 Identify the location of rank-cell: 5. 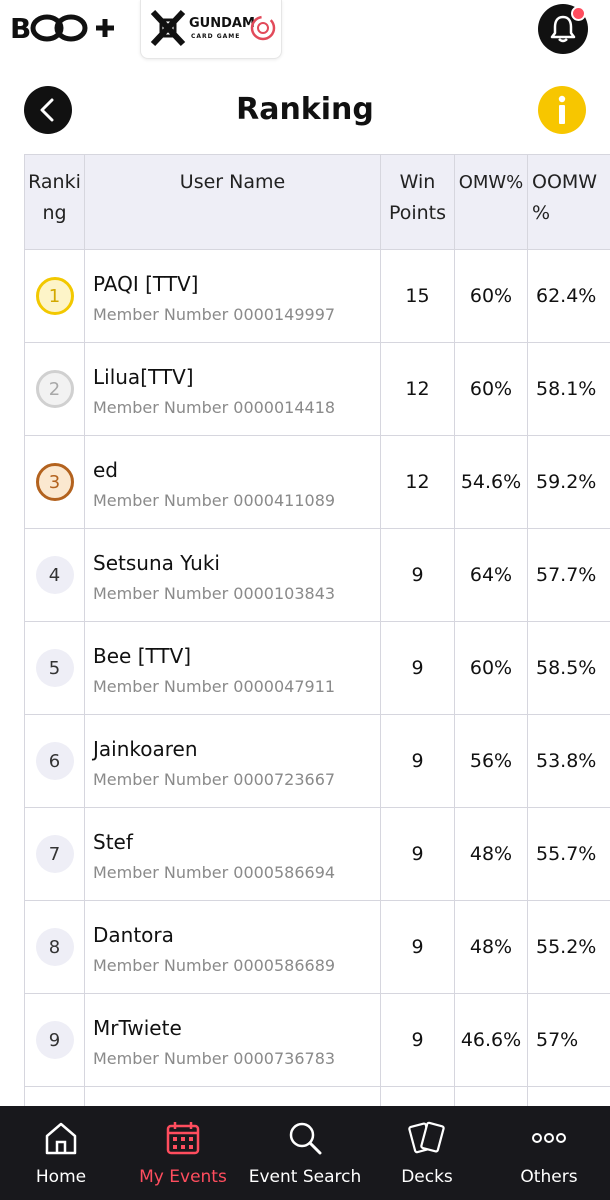
(54, 668).